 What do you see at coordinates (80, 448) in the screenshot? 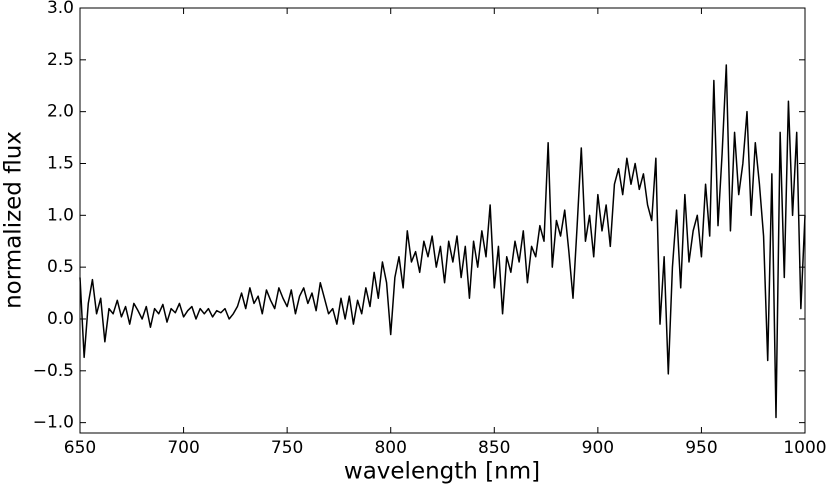
I see `x-tick-label: 650` at bounding box center [80, 448].